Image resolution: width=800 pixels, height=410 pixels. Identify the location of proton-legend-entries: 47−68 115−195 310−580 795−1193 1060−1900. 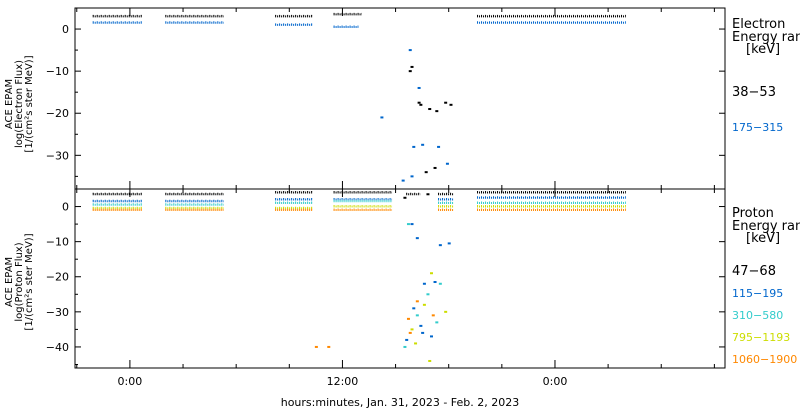
(764, 315).